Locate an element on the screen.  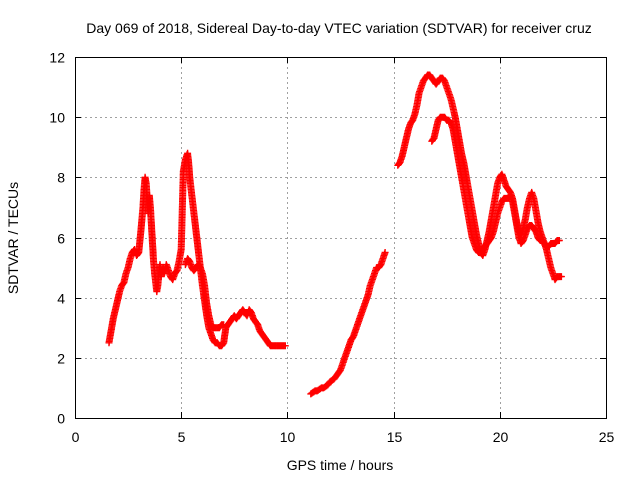
data-point-morning is located at coordinates (285, 346).